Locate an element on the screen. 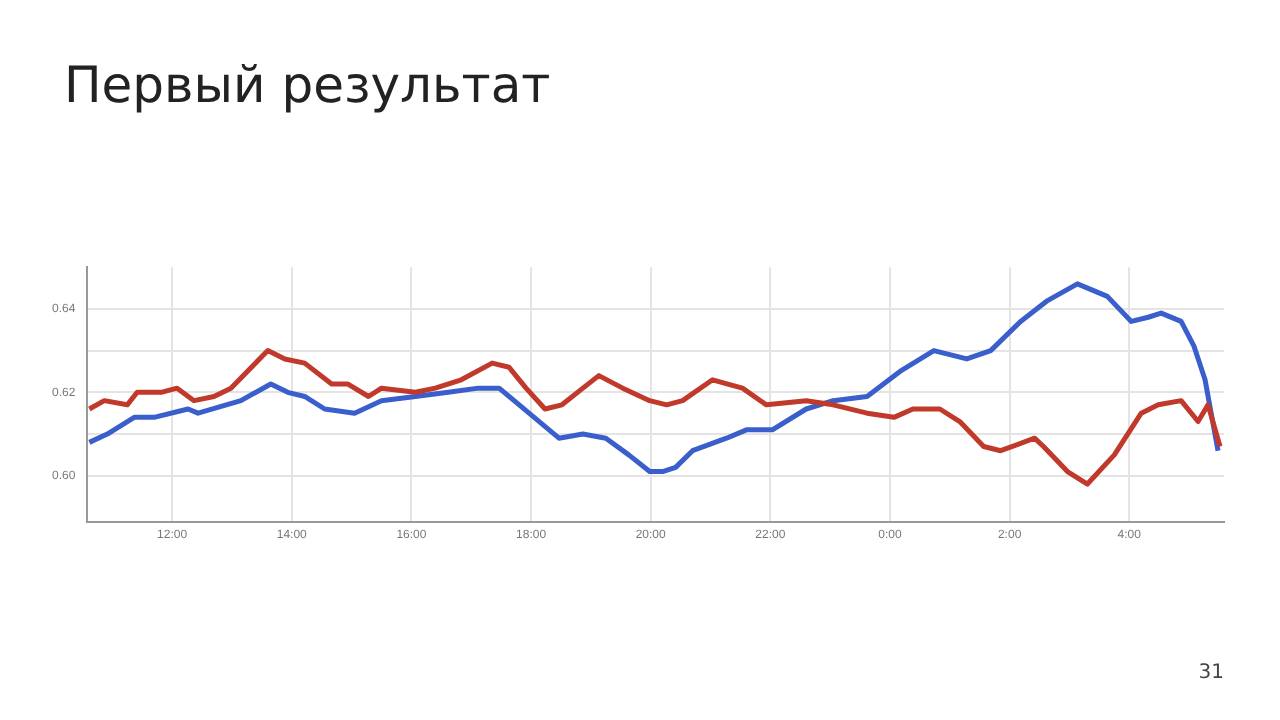  text: 31 is located at coordinates (1211, 673).